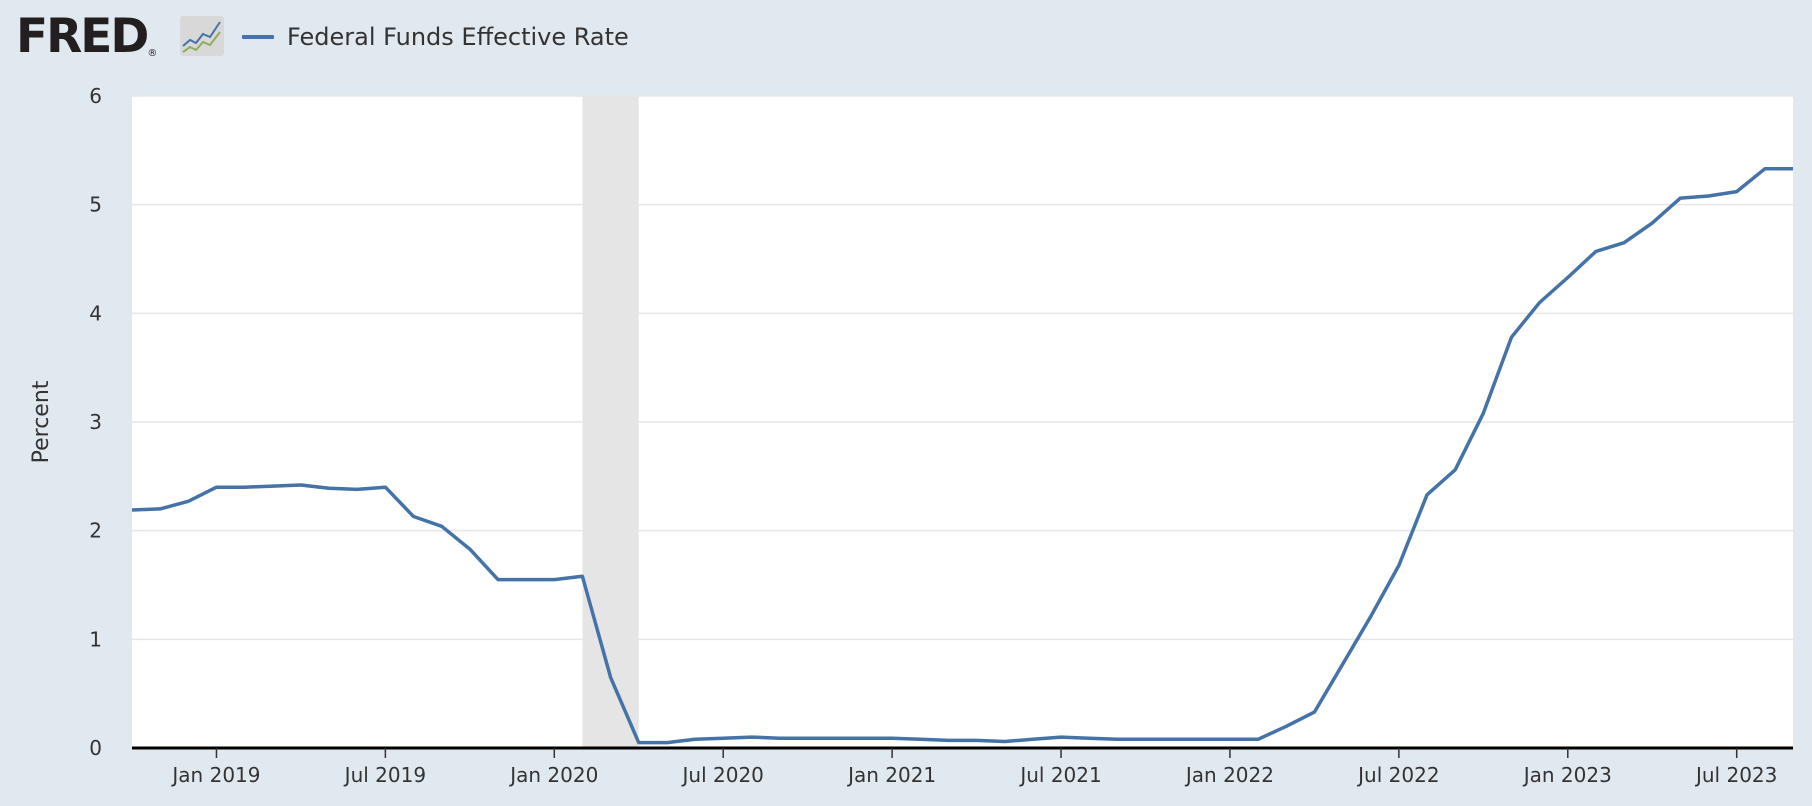  What do you see at coordinates (722, 775) in the screenshot?
I see `x-tick-label: Jul 2020` at bounding box center [722, 775].